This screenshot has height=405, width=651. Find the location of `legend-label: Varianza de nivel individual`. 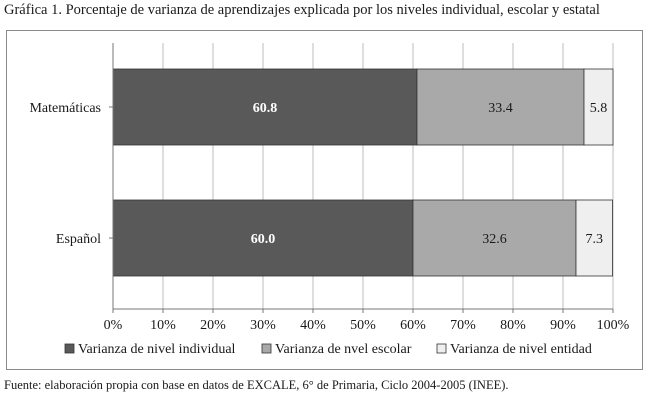

legend-label: Varianza de nivel individual is located at coordinates (157, 349).